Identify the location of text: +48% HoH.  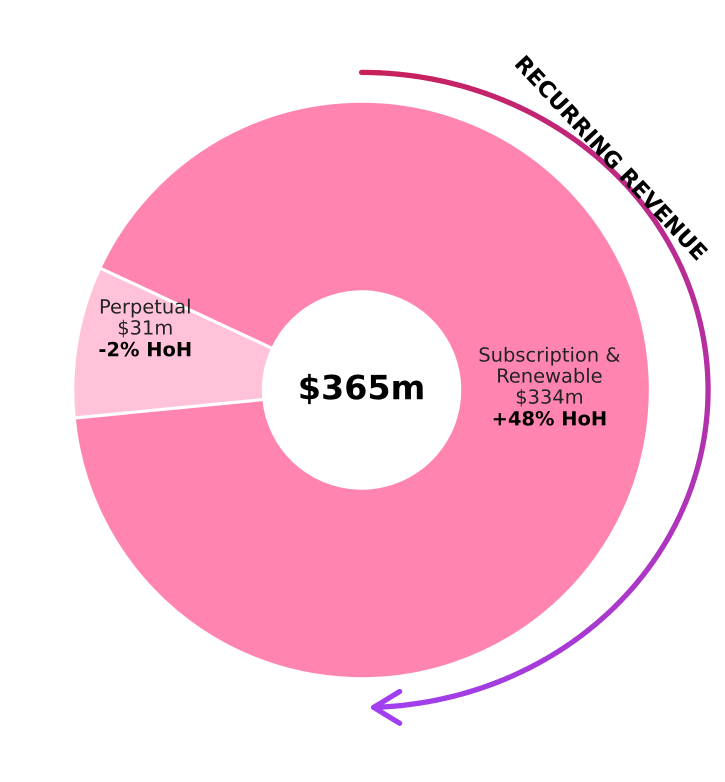
(550, 418).